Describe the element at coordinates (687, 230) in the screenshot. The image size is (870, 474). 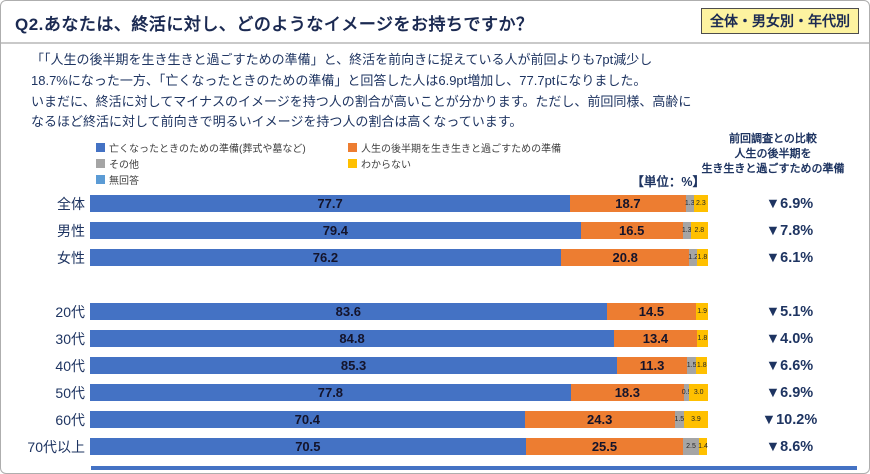
I see `bar-segment: 1.3` at that location.